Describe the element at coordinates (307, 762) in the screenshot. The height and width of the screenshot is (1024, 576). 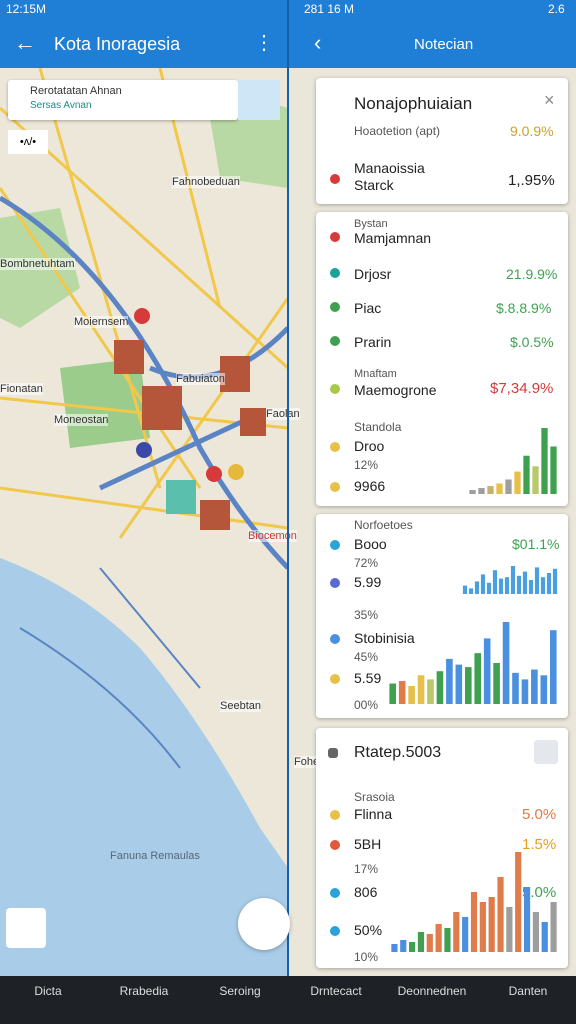
I see `map-label: Fohe` at that location.